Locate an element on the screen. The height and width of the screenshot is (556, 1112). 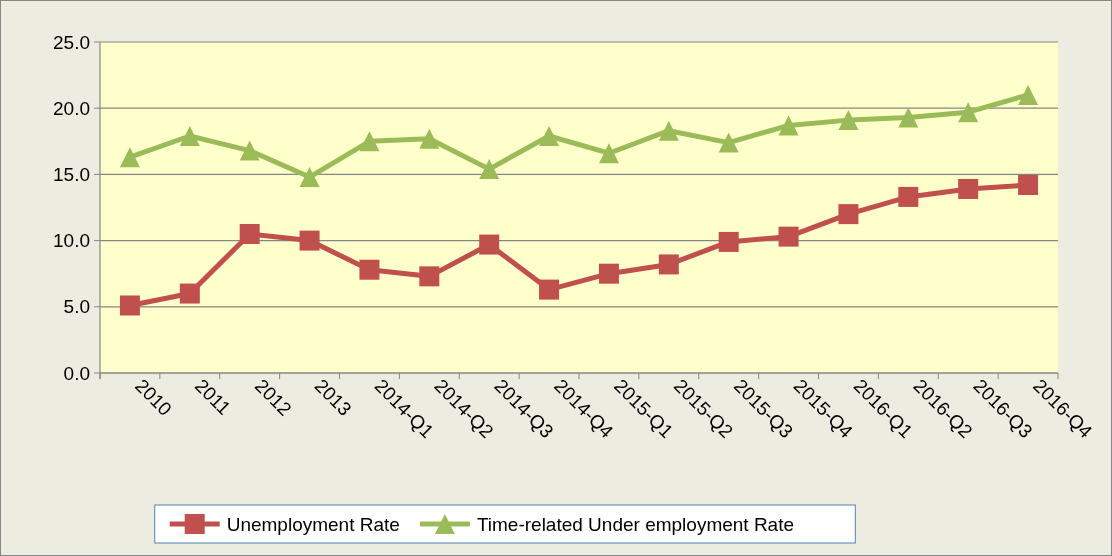
y-tick-label: 5.0 is located at coordinates (76, 307).